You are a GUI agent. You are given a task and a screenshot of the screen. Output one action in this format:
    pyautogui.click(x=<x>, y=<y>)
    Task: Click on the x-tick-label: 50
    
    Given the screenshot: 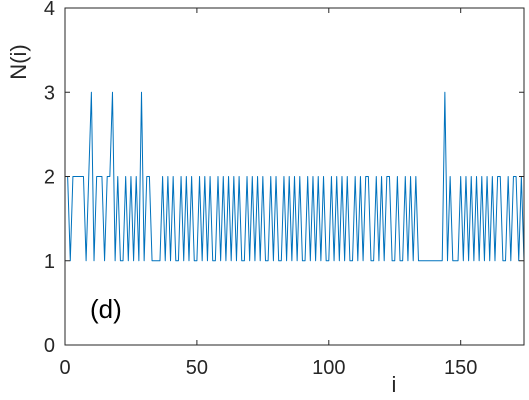 What is the action you would take?
    pyautogui.click(x=197, y=368)
    